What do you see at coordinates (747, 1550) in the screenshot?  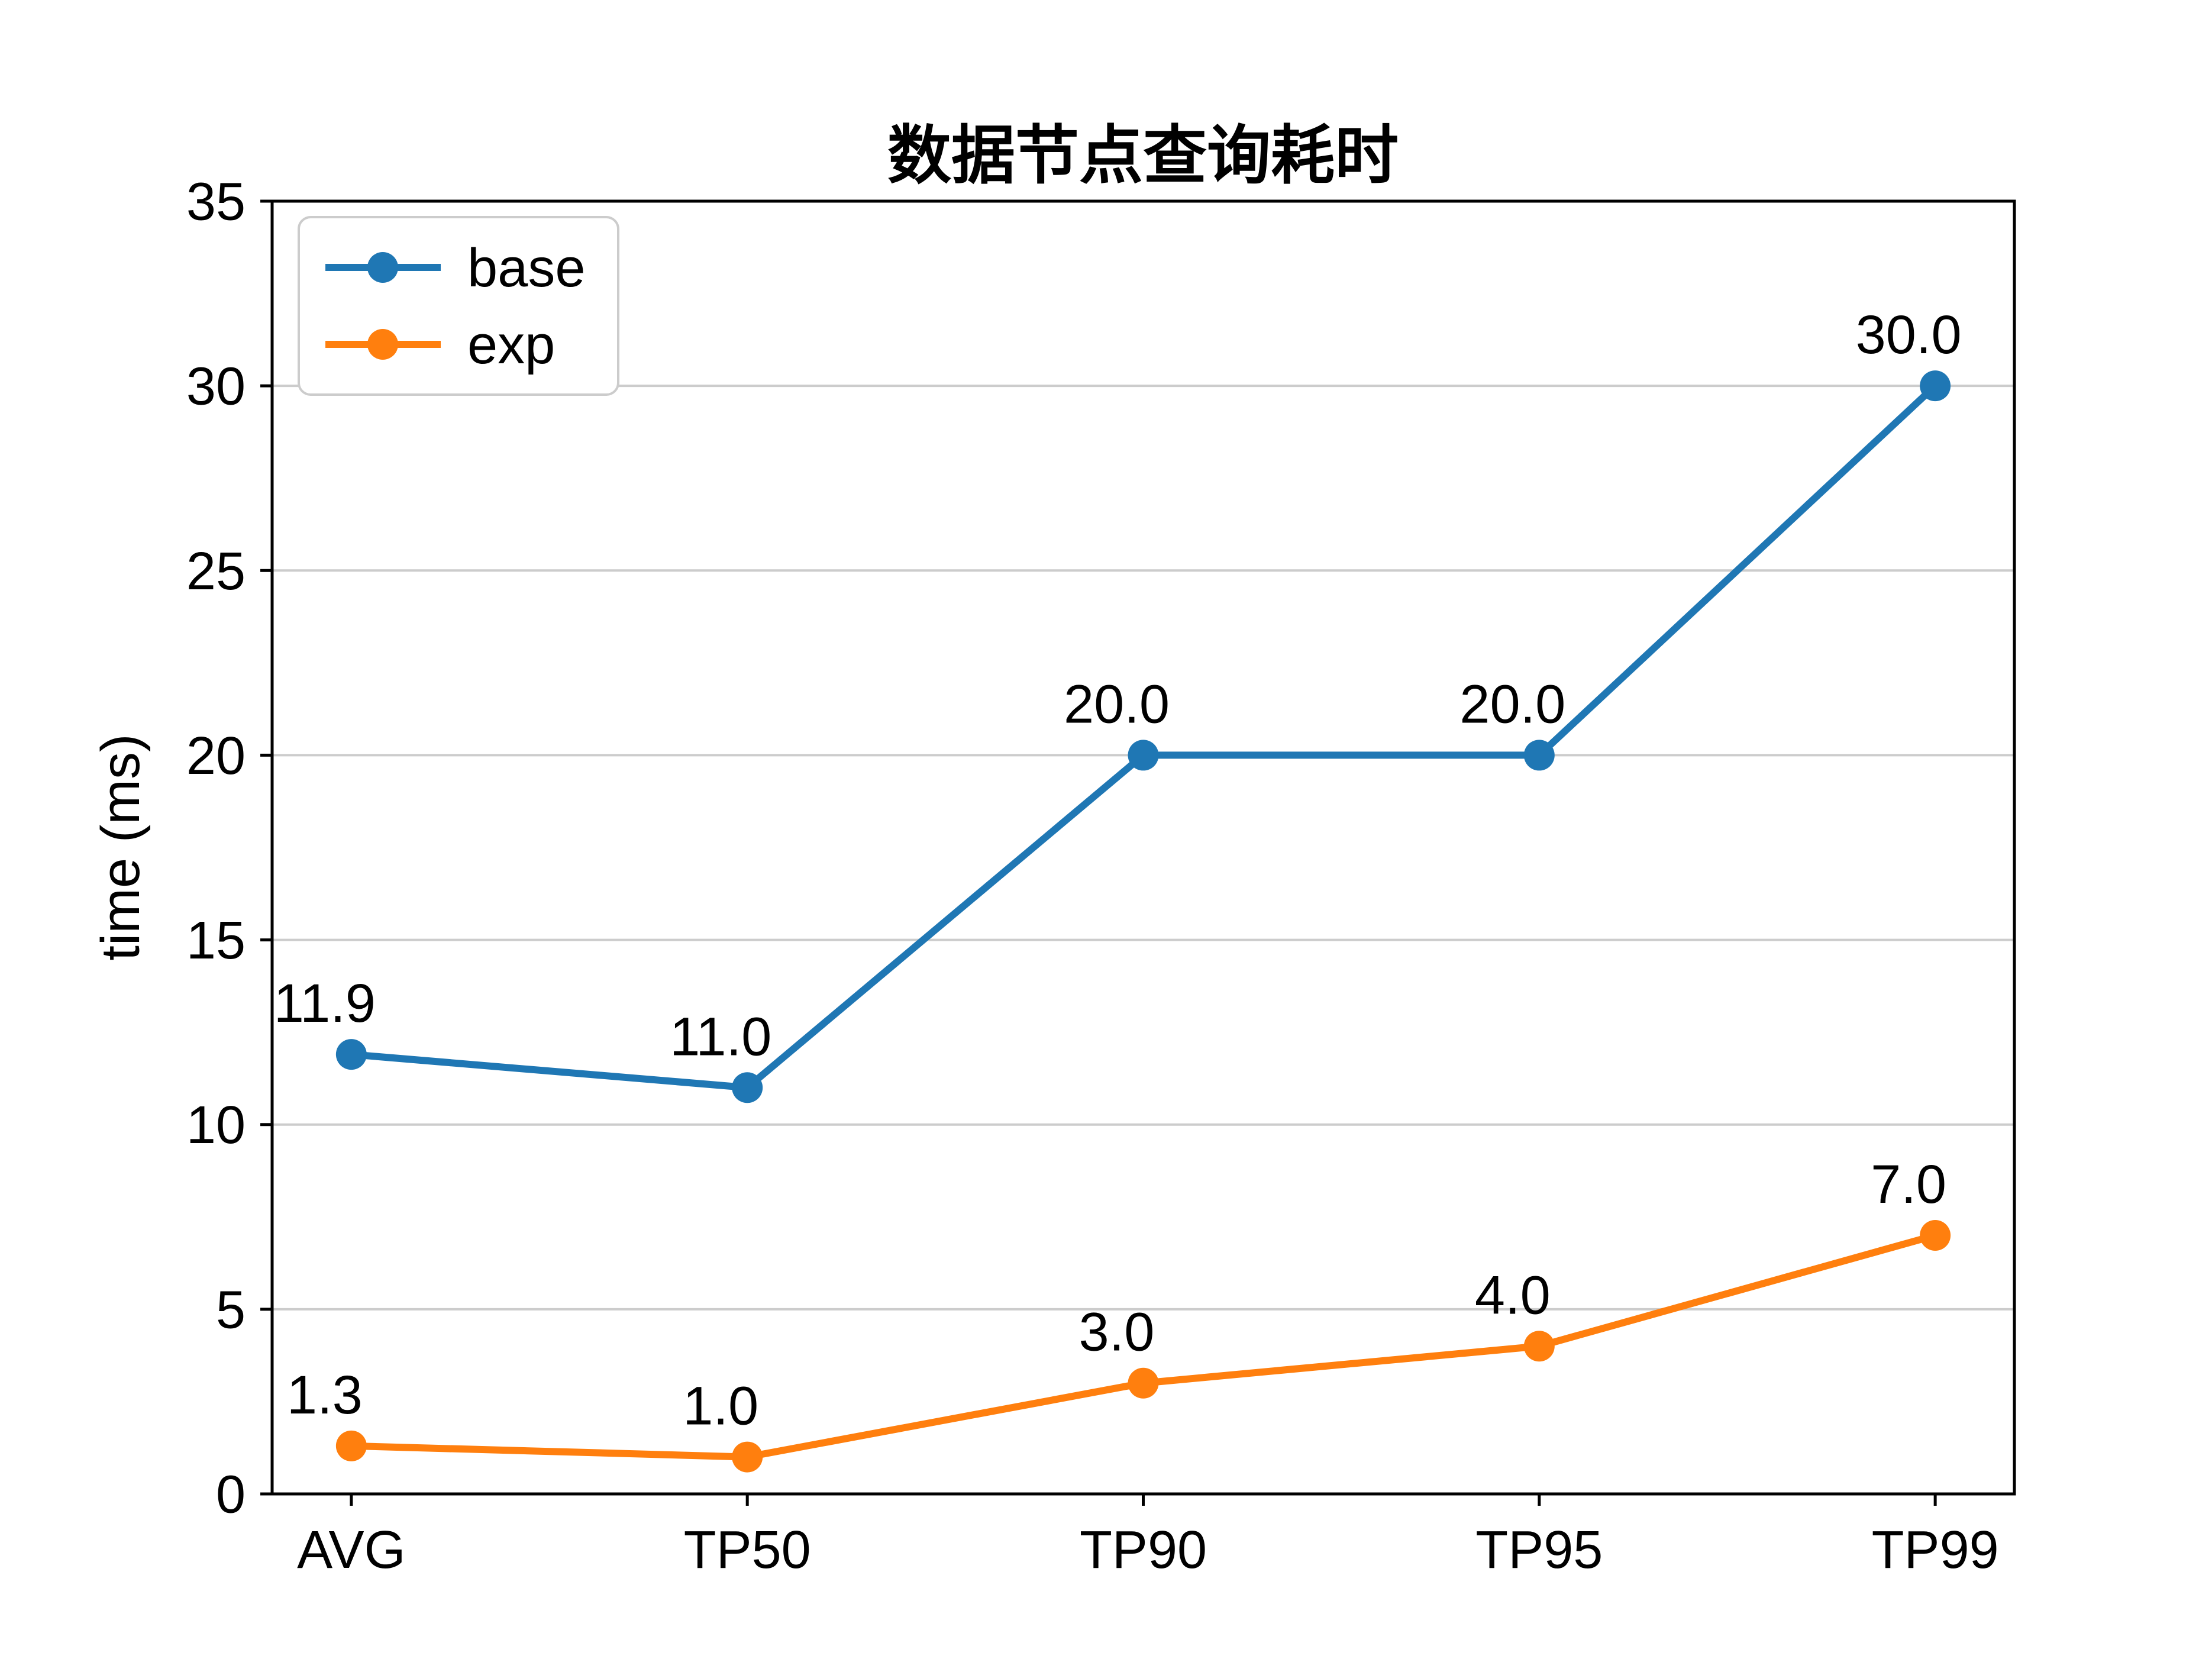 I see `x-tick-label: TP50` at bounding box center [747, 1550].